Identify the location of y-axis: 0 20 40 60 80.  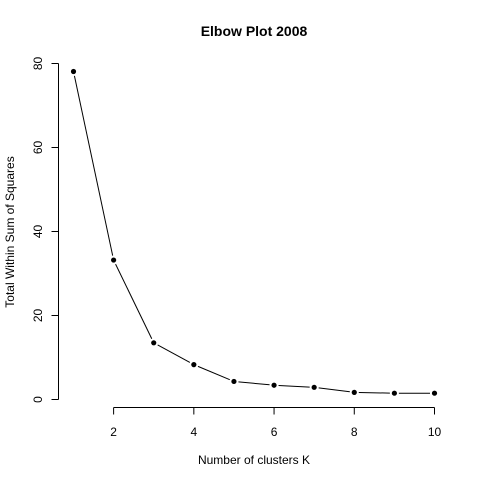
(45, 230).